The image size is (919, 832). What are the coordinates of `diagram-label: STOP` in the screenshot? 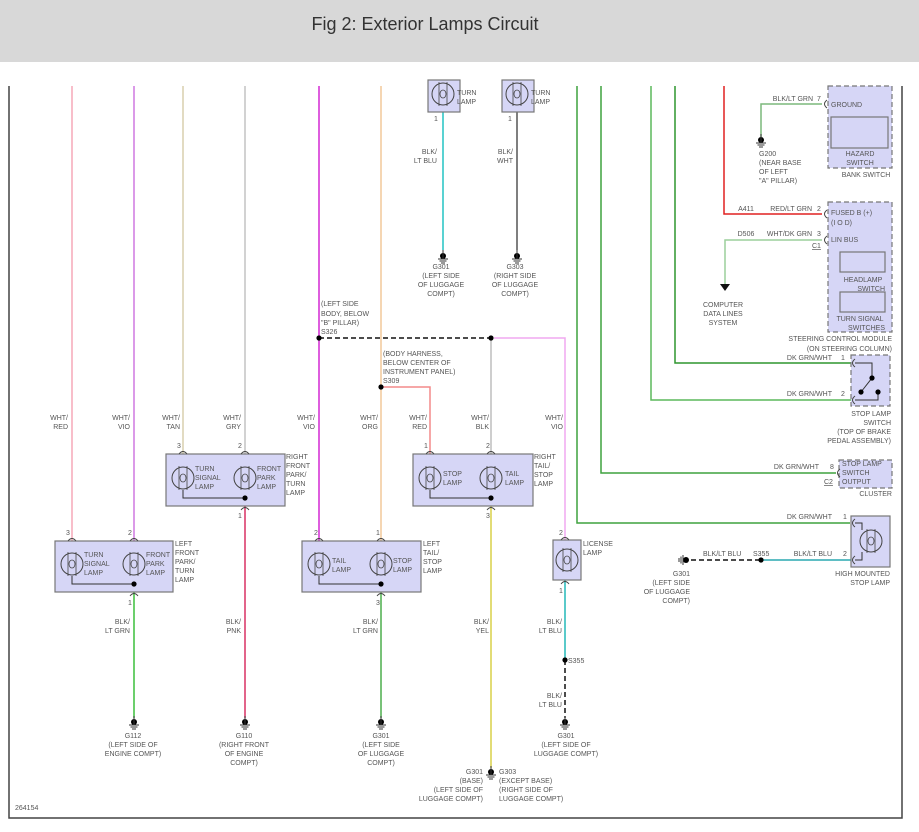 It's located at (402, 561).